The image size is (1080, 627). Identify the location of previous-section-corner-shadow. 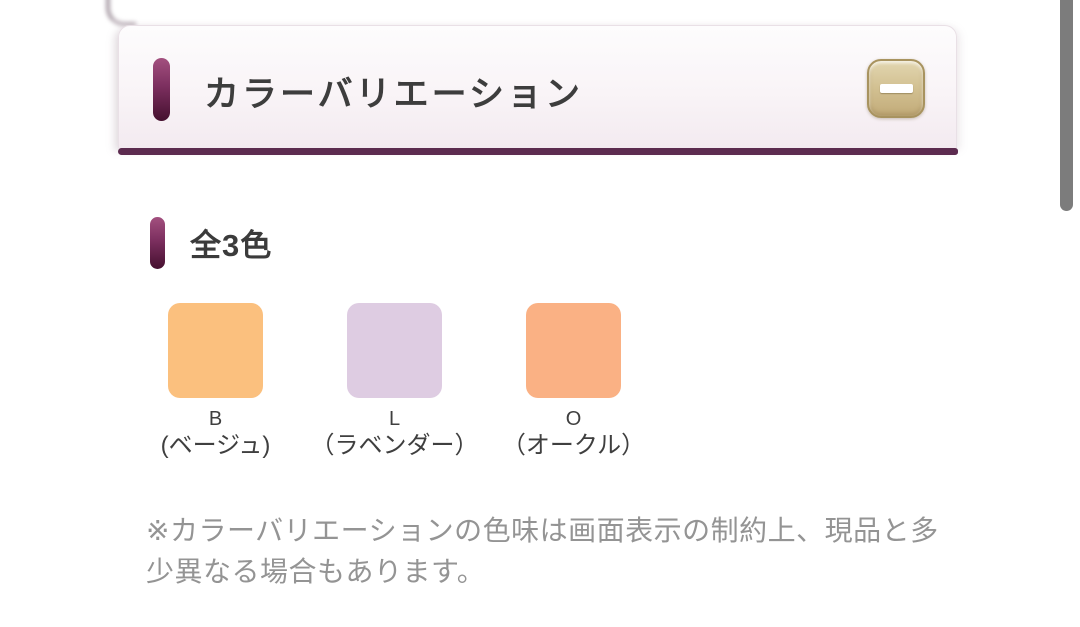
(121, 13).